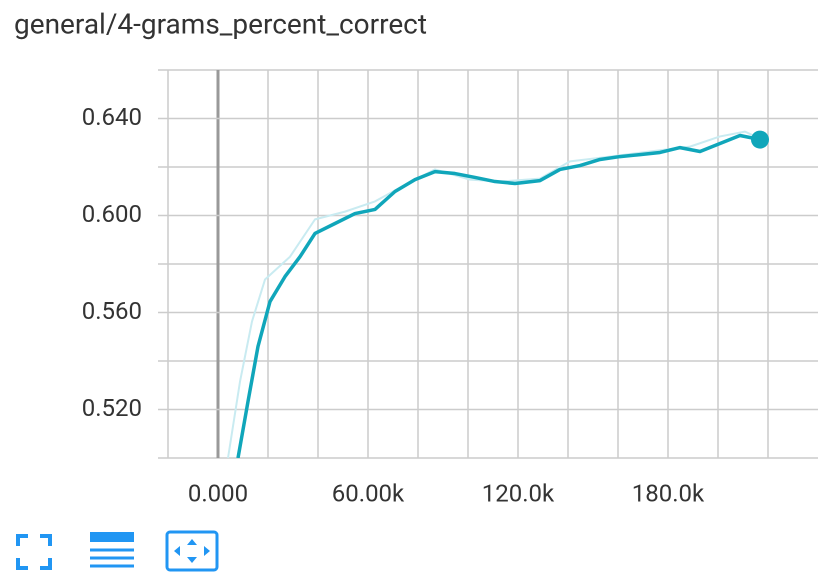 The width and height of the screenshot is (818, 586). What do you see at coordinates (218, 493) in the screenshot?
I see `x-tick-label: 0.000` at bounding box center [218, 493].